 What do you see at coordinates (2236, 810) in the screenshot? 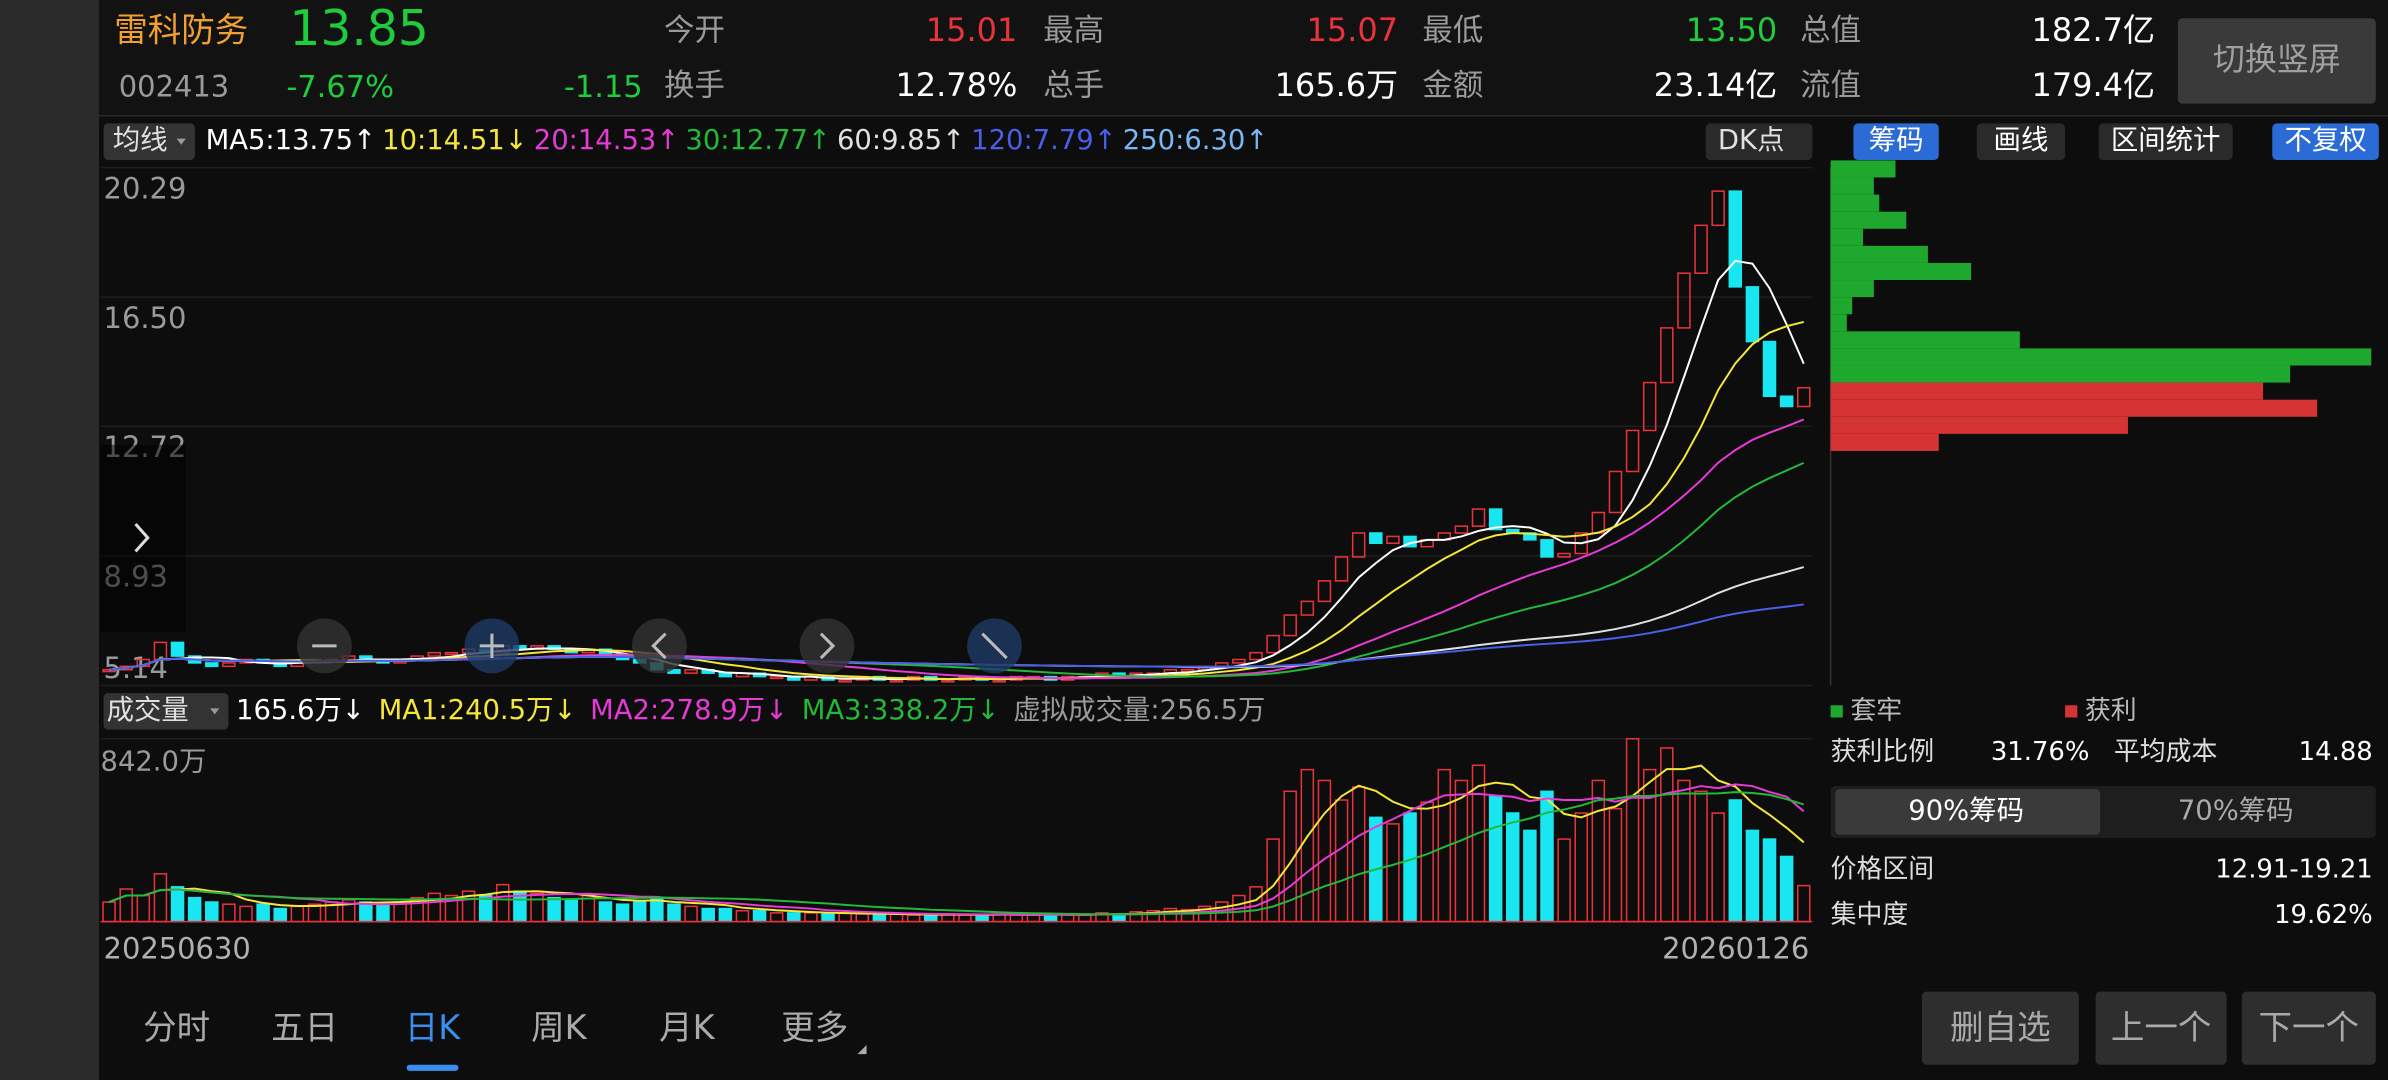
I see `chip-tab: 70%筹码` at bounding box center [2236, 810].